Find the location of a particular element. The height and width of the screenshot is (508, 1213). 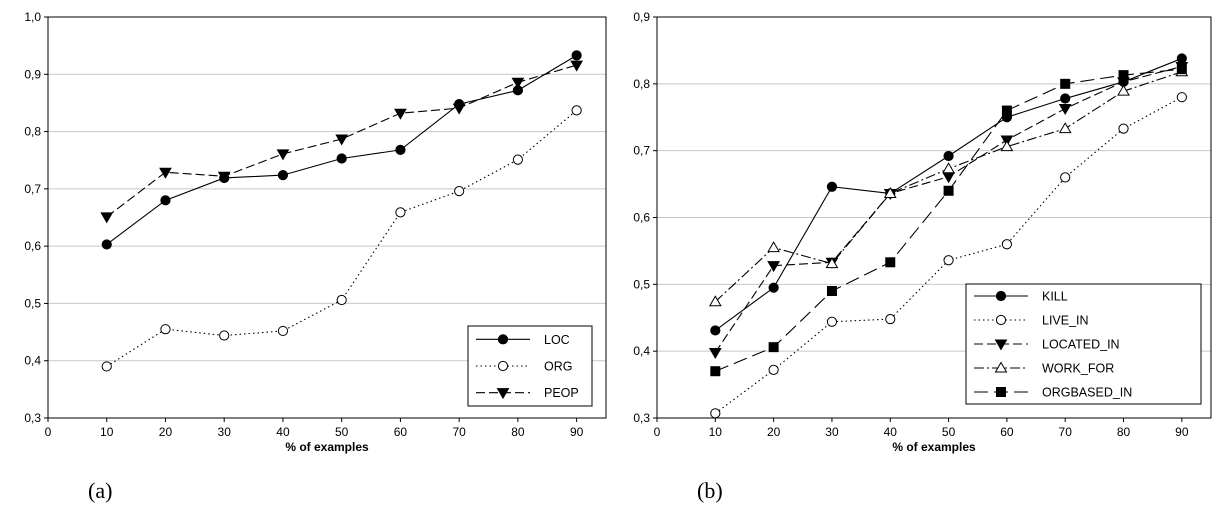

series-line-loc is located at coordinates (341, 149).